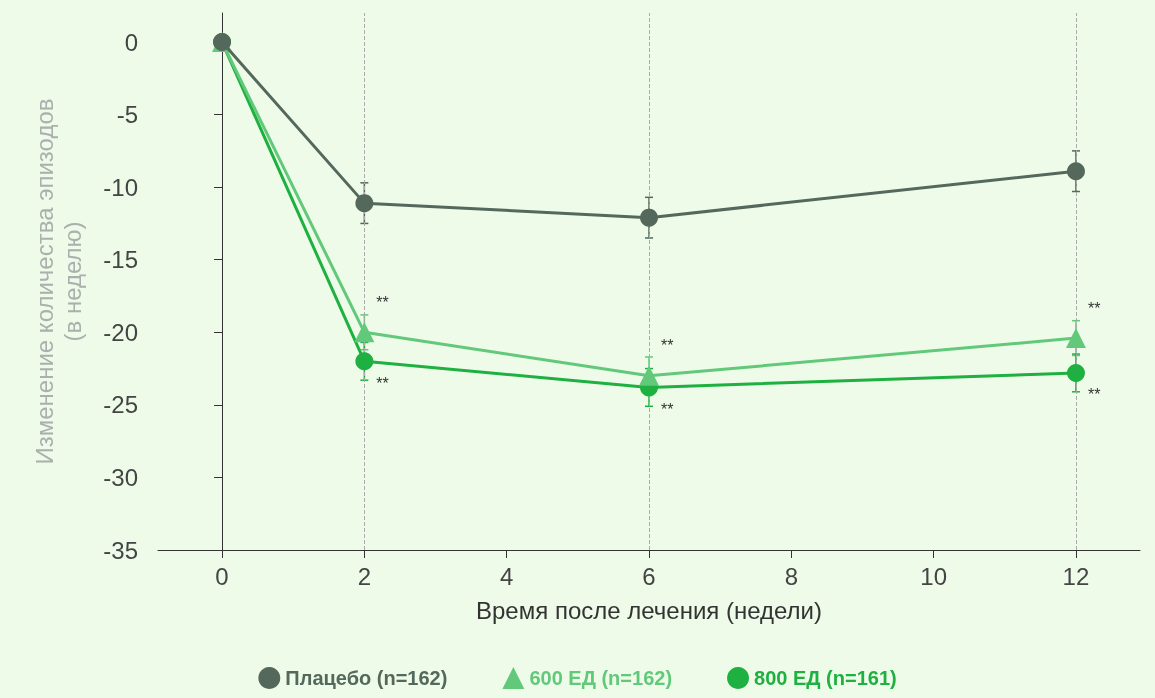 The image size is (1155, 698). What do you see at coordinates (1076, 576) in the screenshot?
I see `x-tick-label: 12` at bounding box center [1076, 576].